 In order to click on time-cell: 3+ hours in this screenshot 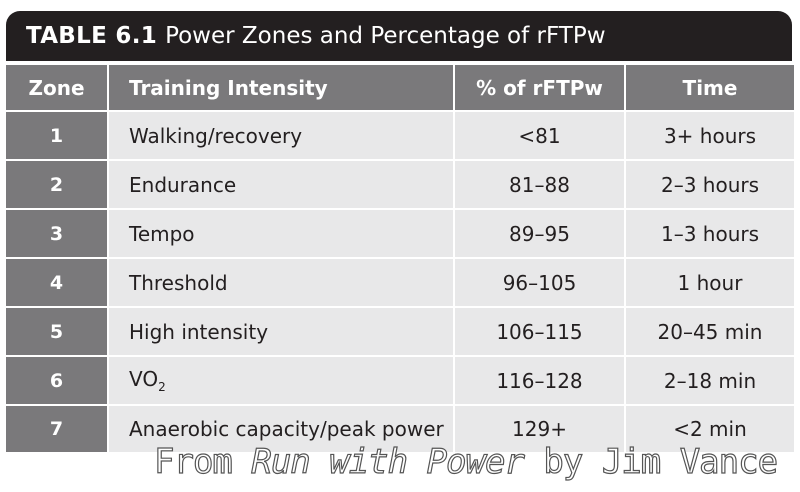, I will do `click(710, 135)`.